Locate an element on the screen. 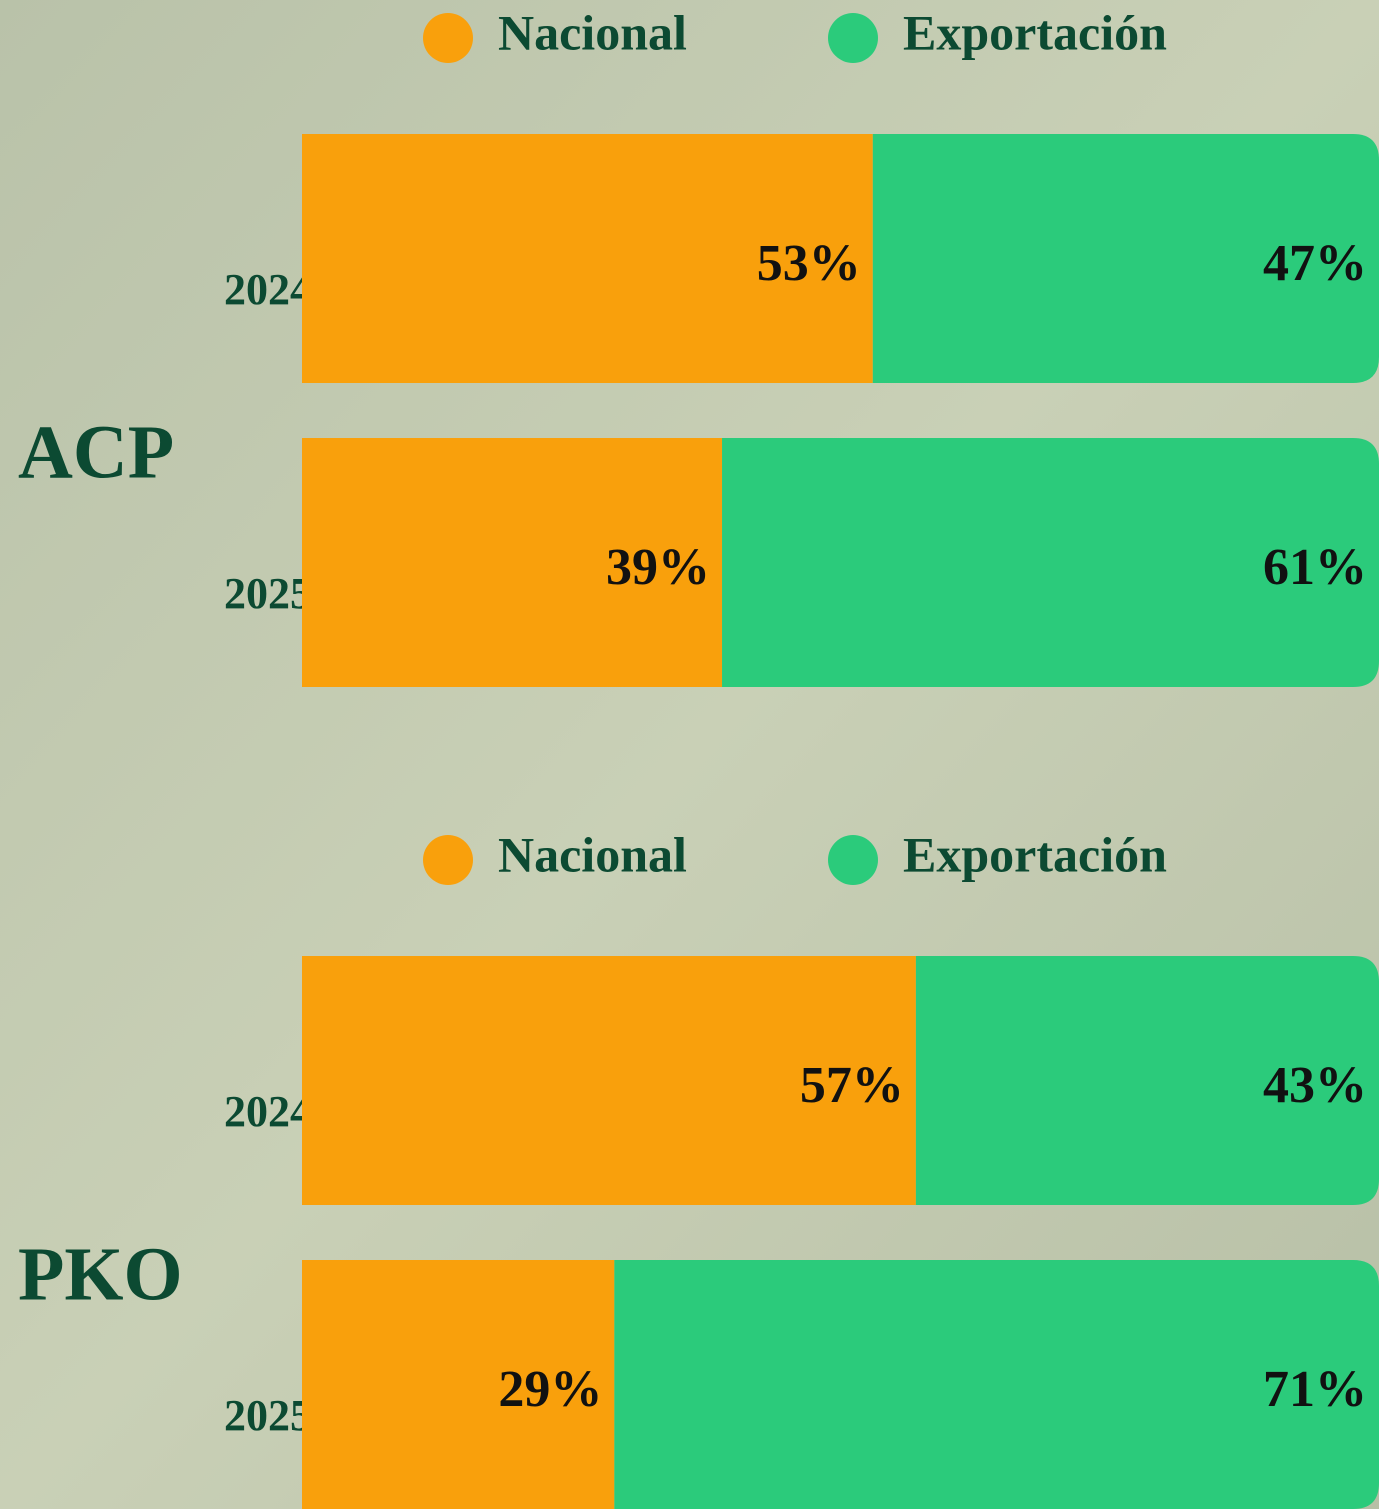 The image size is (1379, 1509). value-label: 29% is located at coordinates (550, 1389).